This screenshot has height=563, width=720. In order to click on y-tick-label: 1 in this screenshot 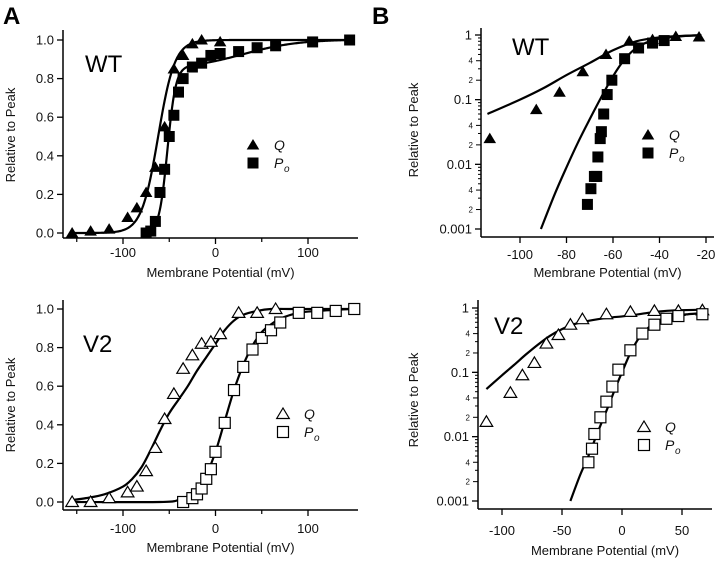, I will do `click(468, 35)`.